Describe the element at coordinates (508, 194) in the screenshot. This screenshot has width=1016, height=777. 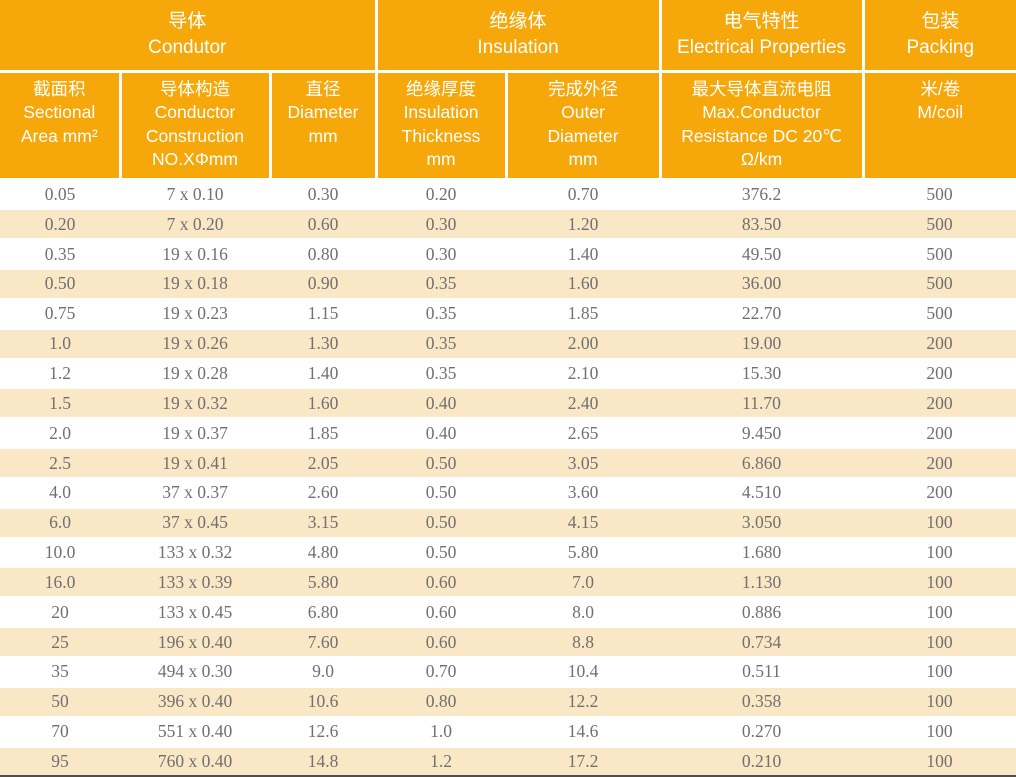
I see `table-row: 0.05 7 x 0.10 0.30 0.20 0.70 376.2 500` at that location.